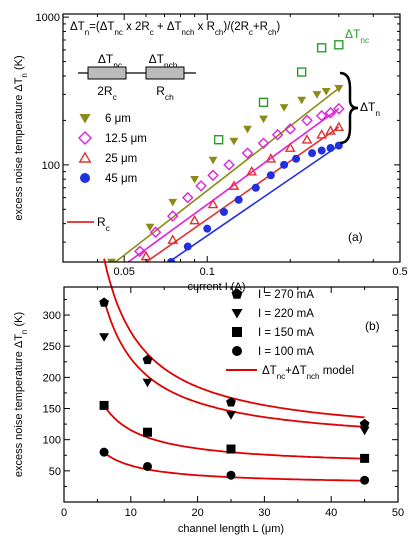 The height and width of the screenshot is (550, 409). Describe the element at coordinates (399, 272) in the screenshot. I see `x-tick-label: 0.5` at that location.